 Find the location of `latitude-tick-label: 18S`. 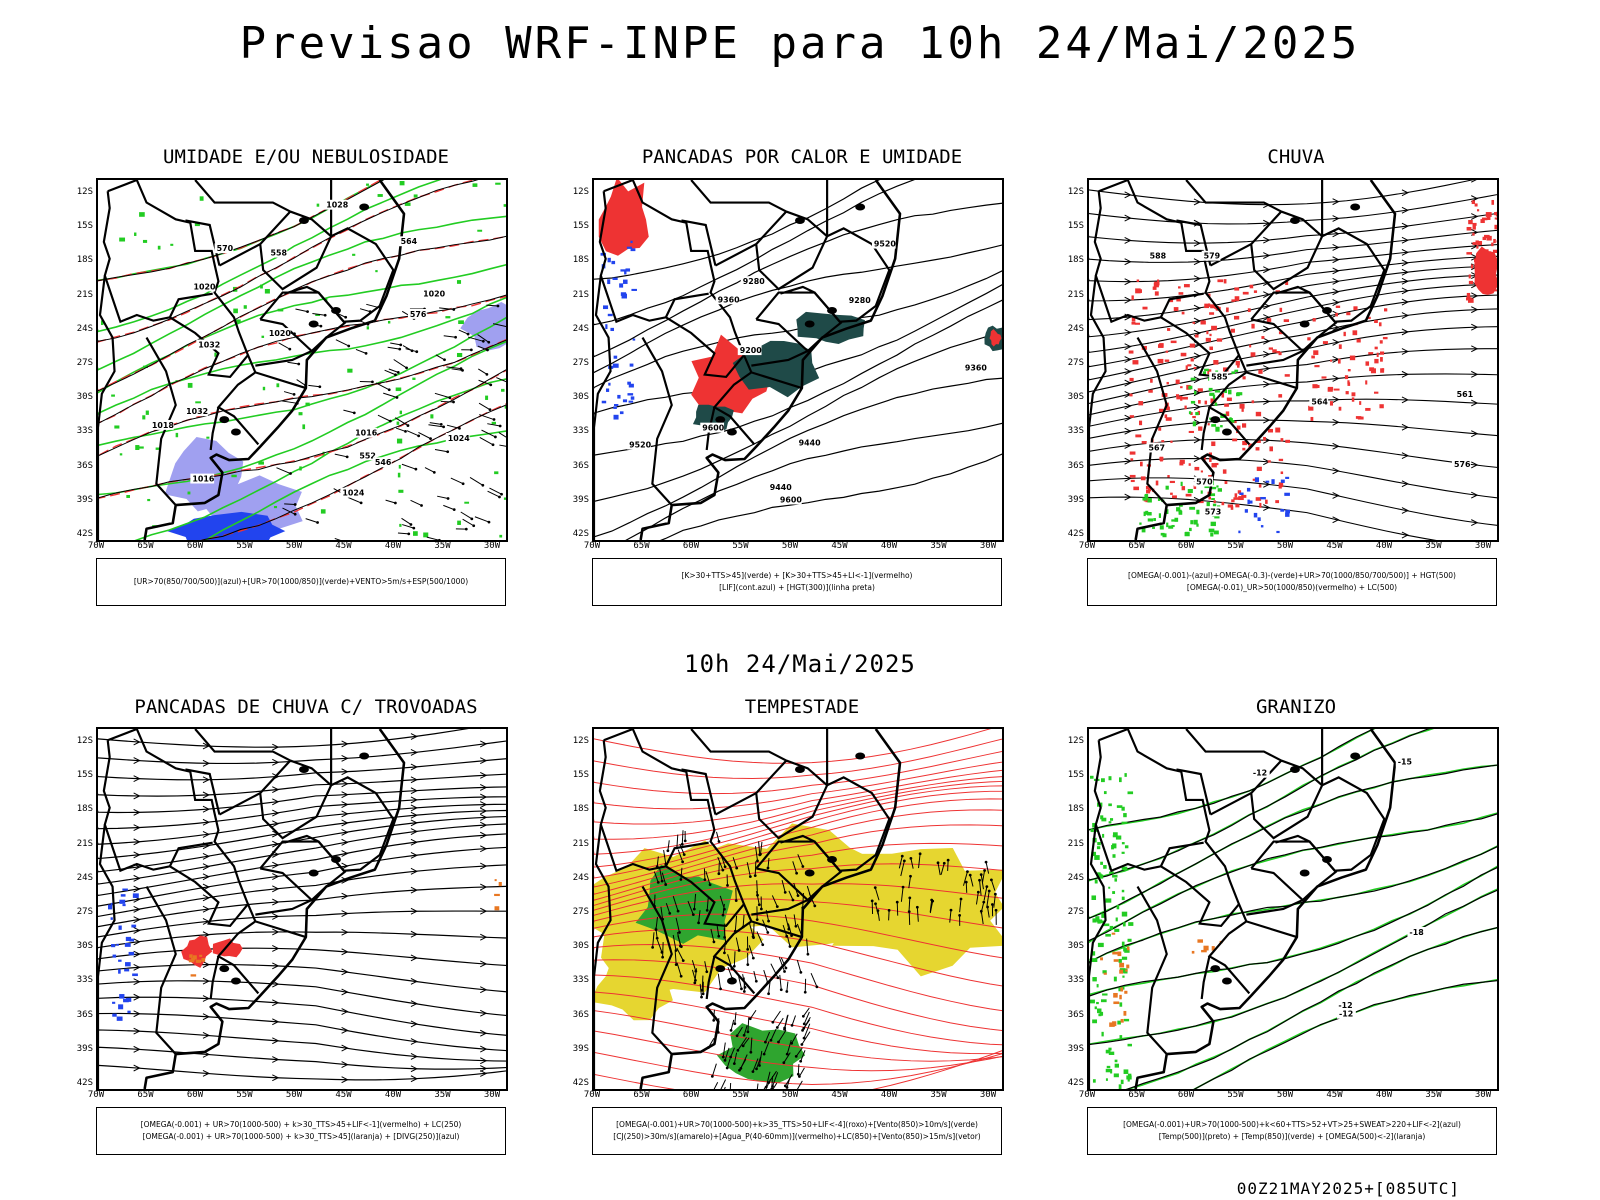

latitude-tick-label: 18S is located at coordinates (84, 260).